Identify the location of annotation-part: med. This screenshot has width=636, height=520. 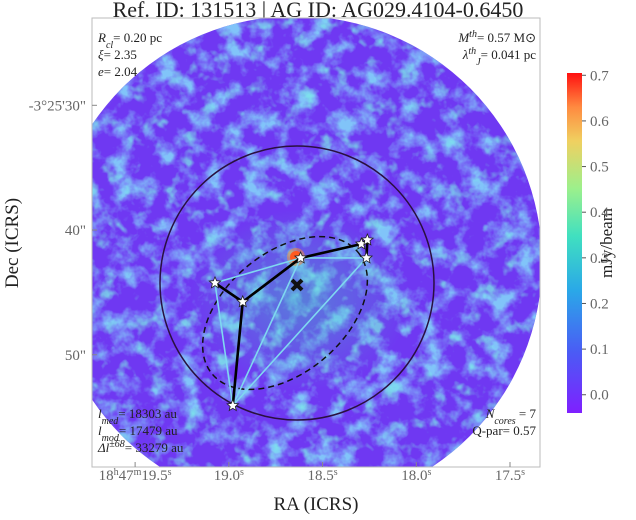
(111, 421).